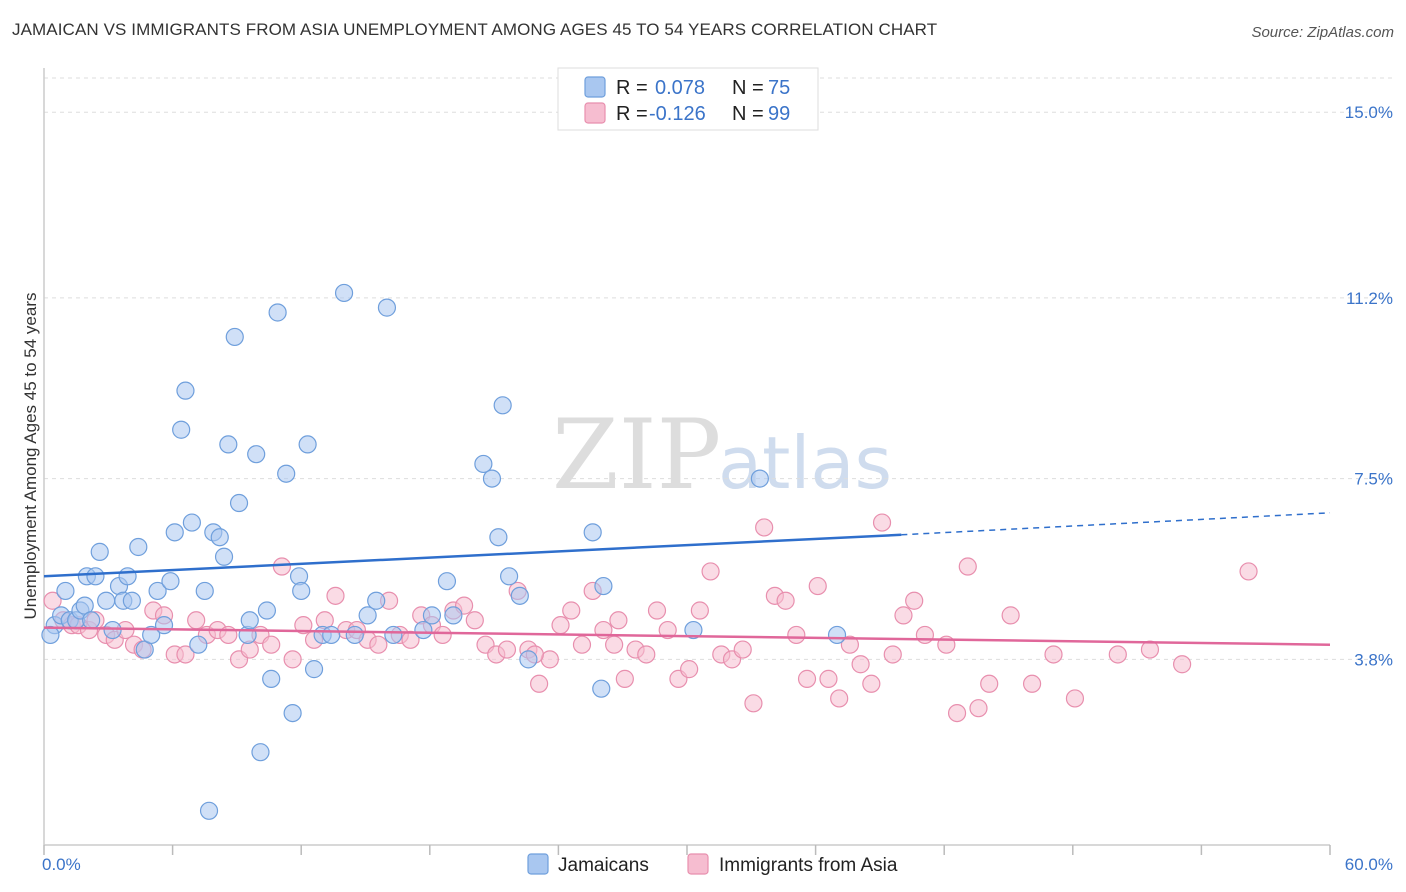 This screenshot has height=892, width=1406. What do you see at coordinates (808, 865) in the screenshot?
I see `bottom-legend-asia: Immigrants from Asia` at bounding box center [808, 865].